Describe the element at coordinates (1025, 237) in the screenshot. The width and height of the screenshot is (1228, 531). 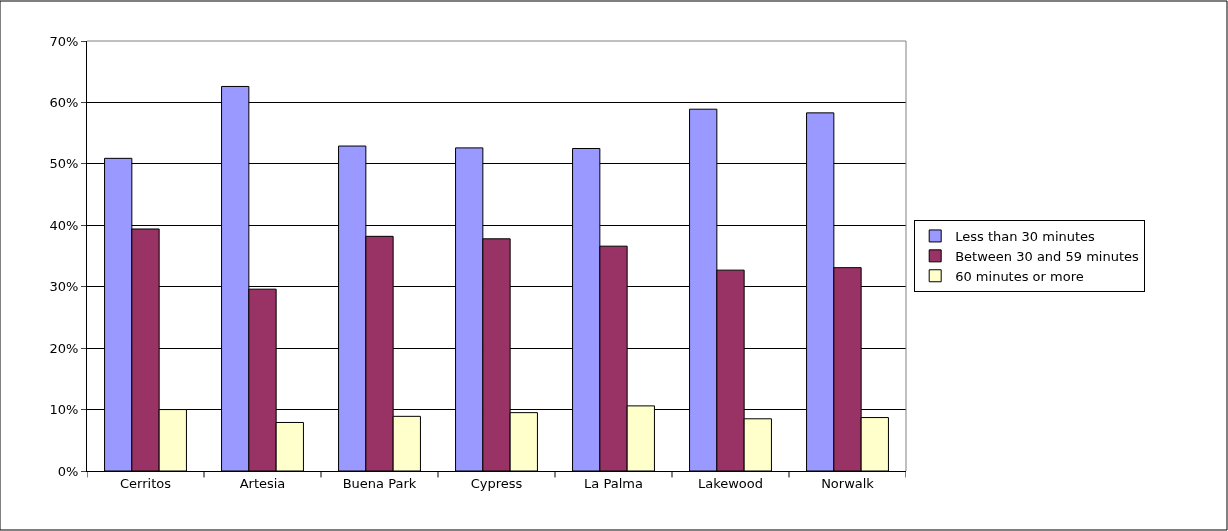
I see `legend-label: Less than 30 minutes` at that location.